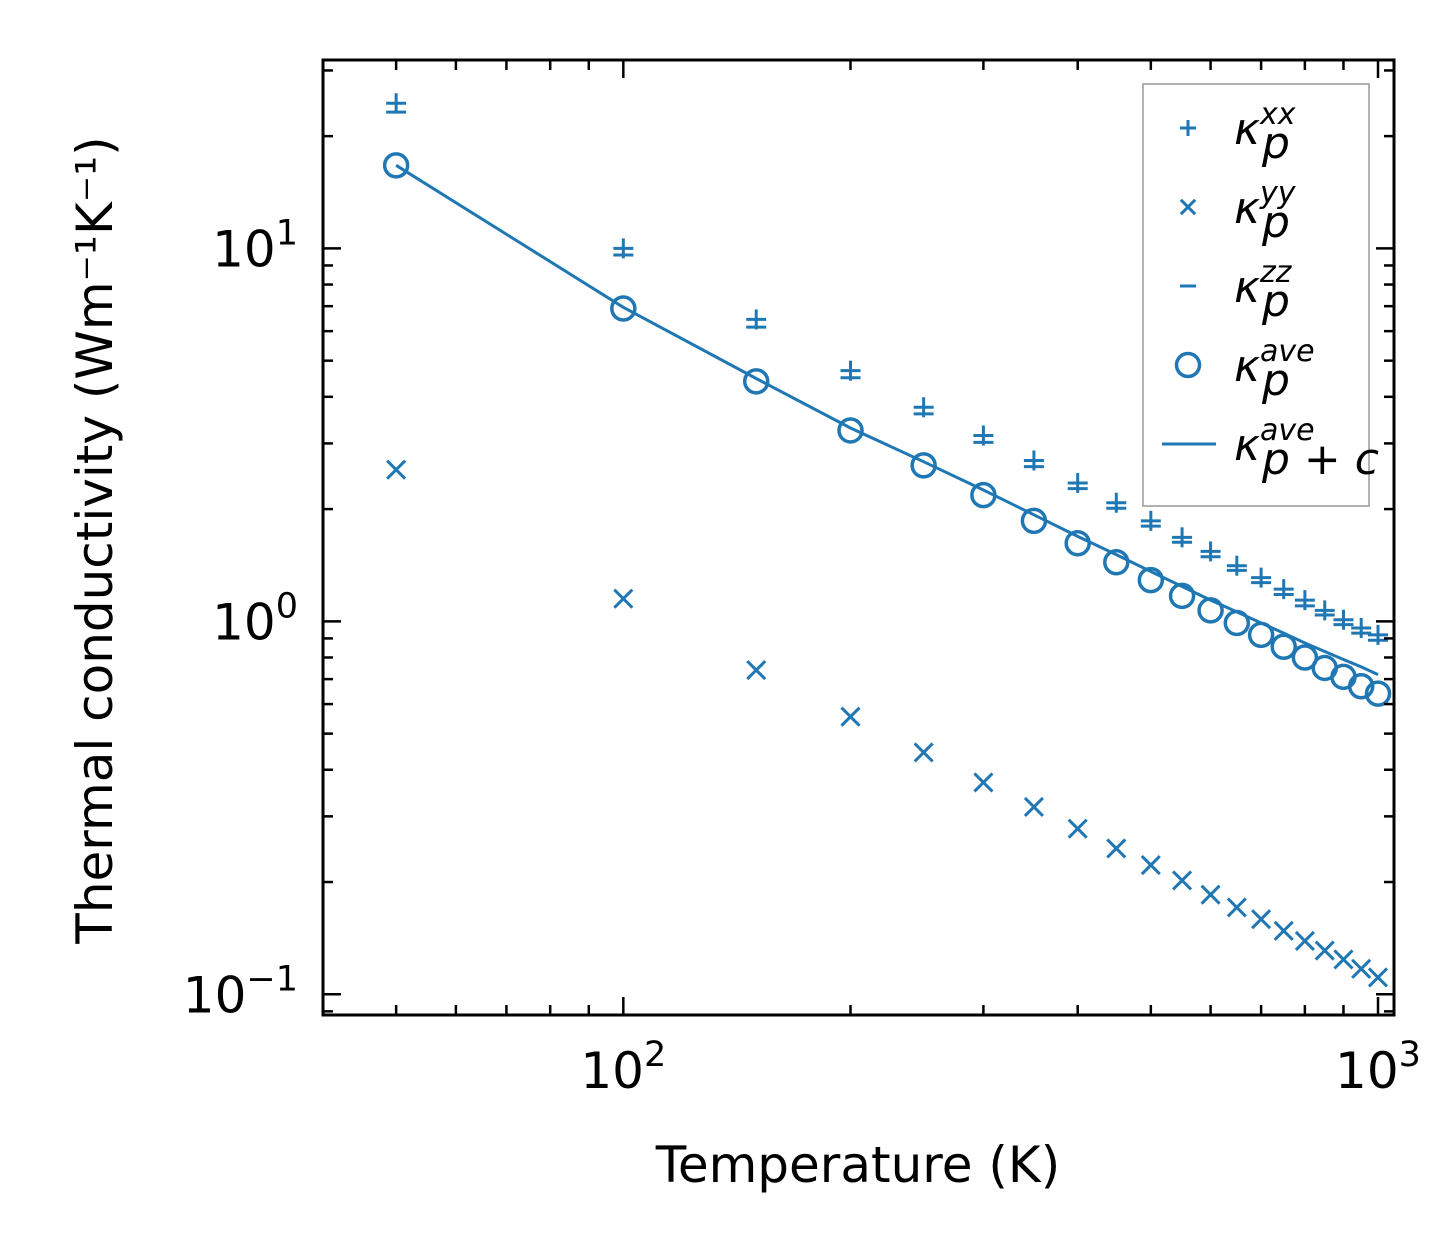 The height and width of the screenshot is (1254, 1454). Describe the element at coordinates (1320, 459) in the screenshot. I see `legend-label-subscript: p + c` at that location.